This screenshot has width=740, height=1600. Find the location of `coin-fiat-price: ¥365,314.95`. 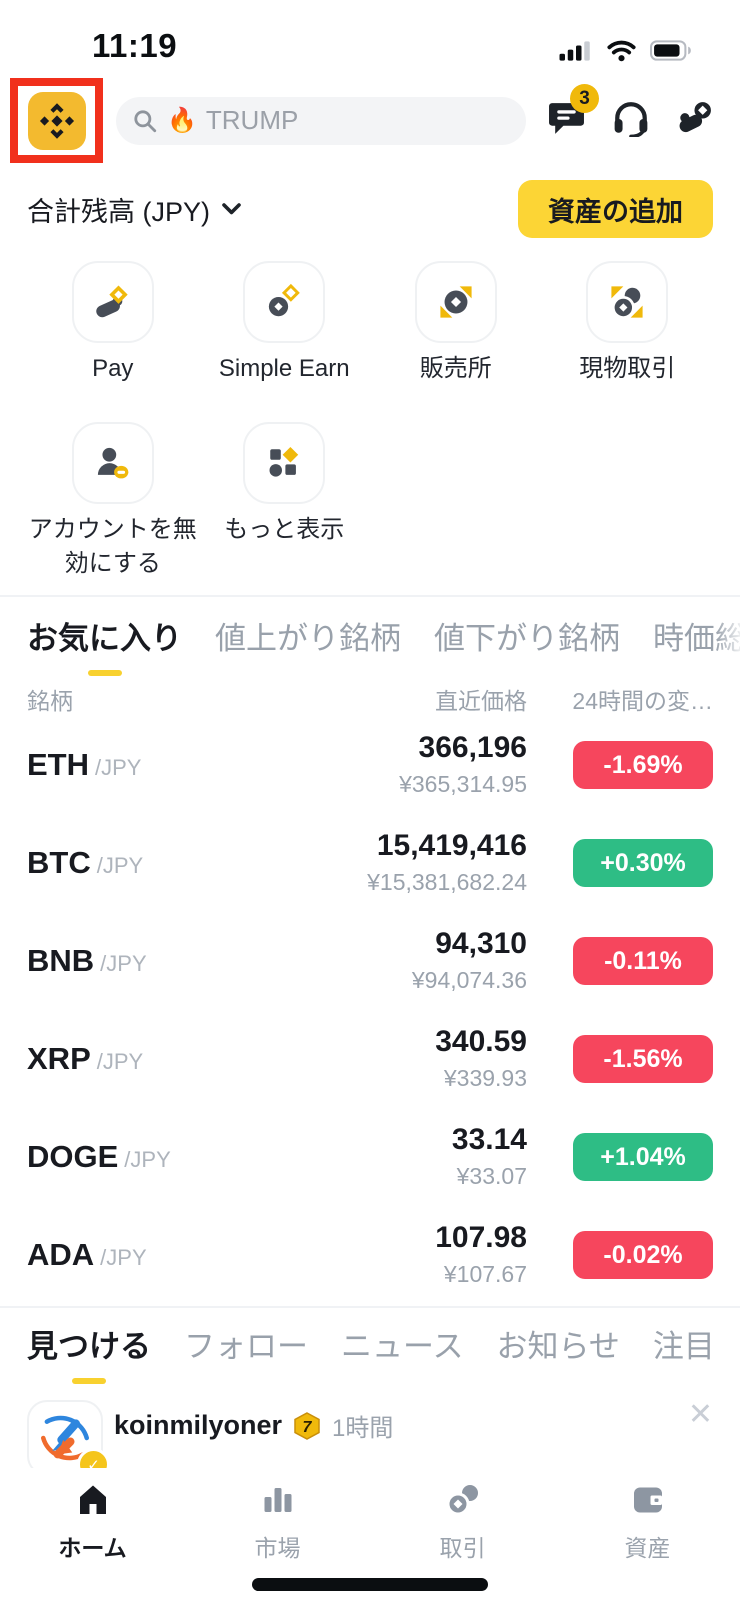

coin-fiat-price: ¥365,314.95 is located at coordinates (463, 784).